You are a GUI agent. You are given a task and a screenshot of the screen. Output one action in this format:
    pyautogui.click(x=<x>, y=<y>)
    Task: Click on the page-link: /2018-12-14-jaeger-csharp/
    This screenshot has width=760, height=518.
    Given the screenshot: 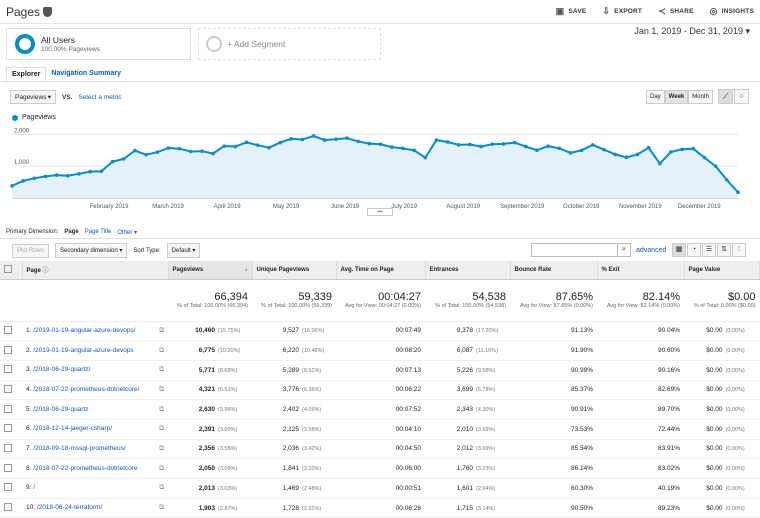 What is the action you would take?
    pyautogui.click(x=73, y=429)
    